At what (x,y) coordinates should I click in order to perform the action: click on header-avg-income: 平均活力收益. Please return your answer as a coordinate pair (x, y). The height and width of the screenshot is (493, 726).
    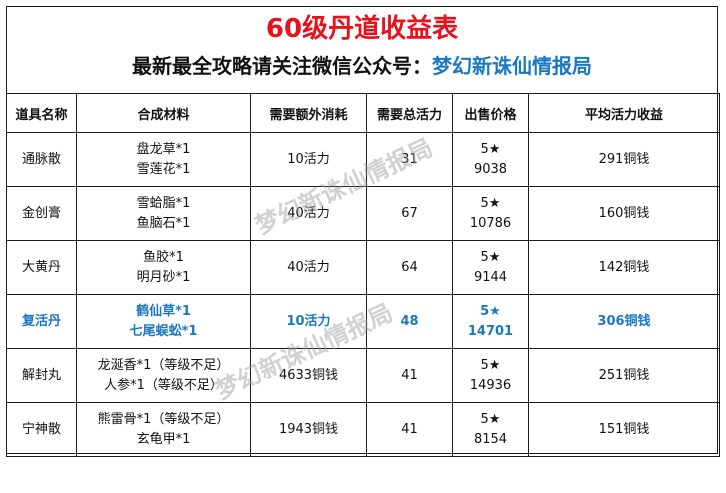
    Looking at the image, I should click on (624, 113).